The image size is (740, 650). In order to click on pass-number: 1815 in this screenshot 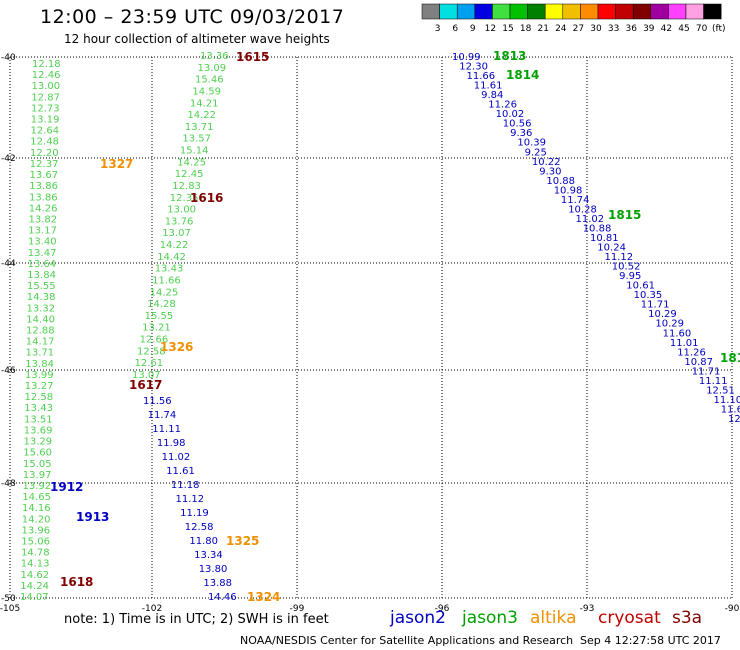, I will do `click(624, 215)`.